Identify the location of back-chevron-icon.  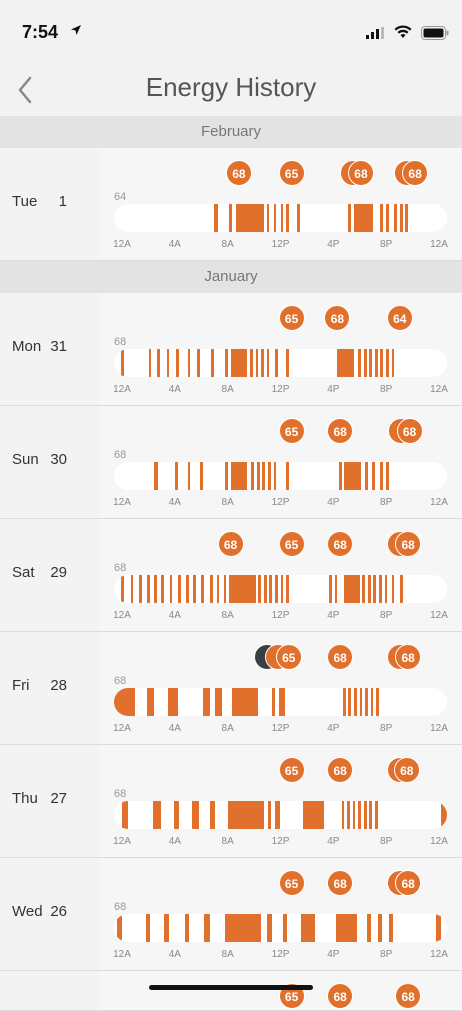
(26, 90).